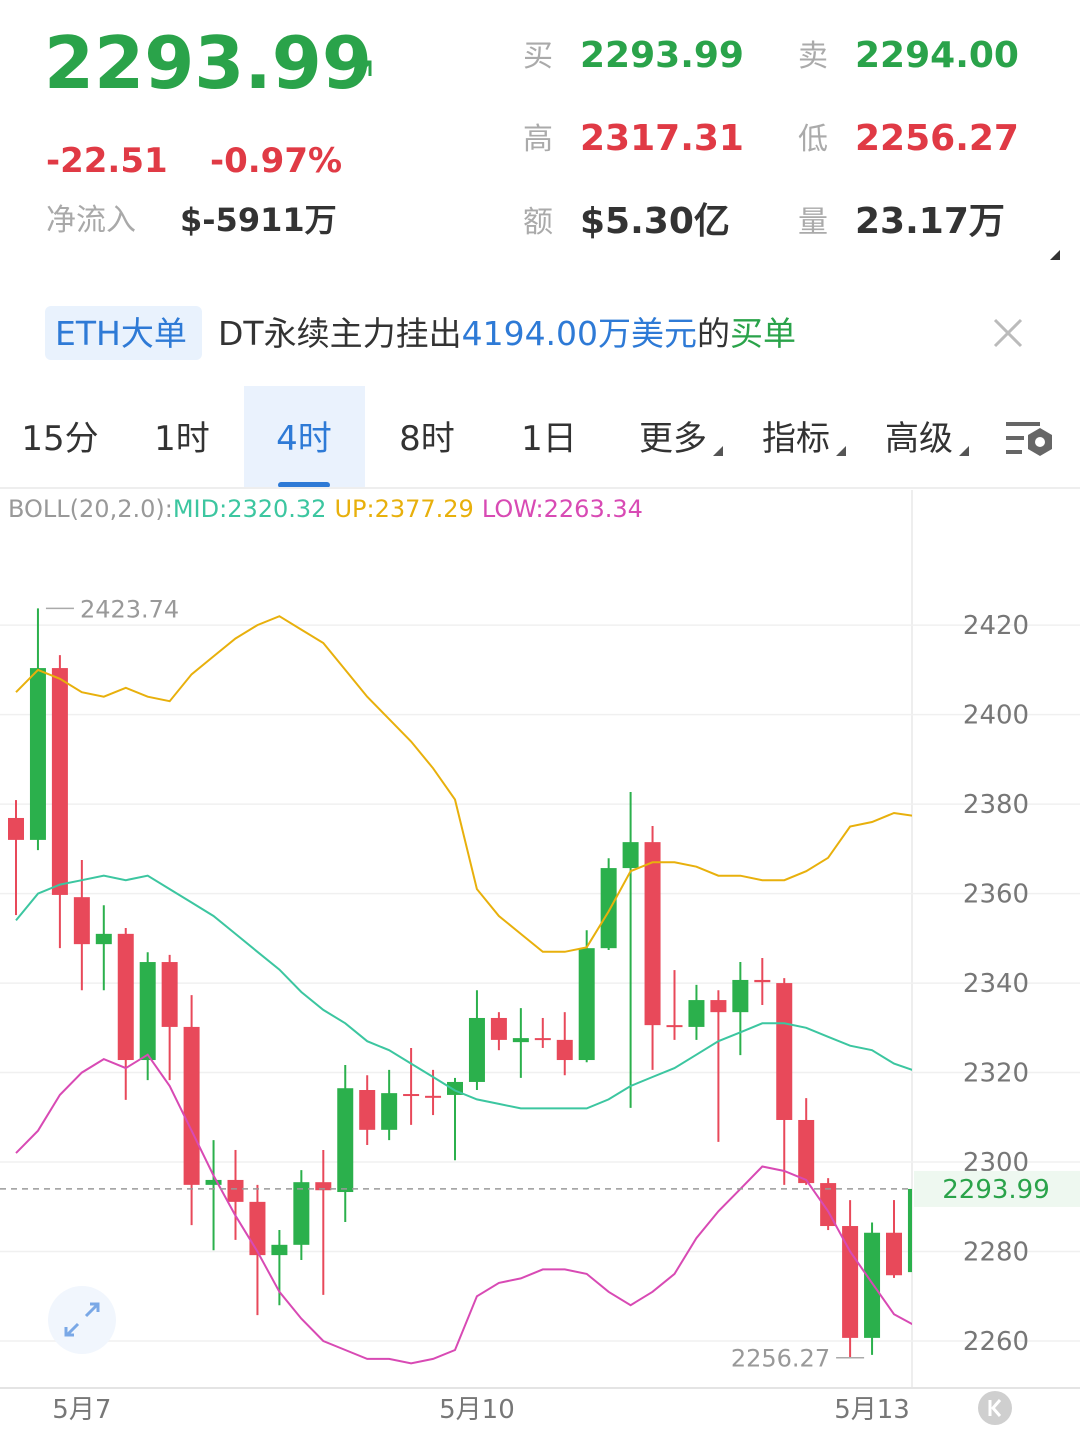  I want to click on legend-value: 2320.32, so click(276, 509).